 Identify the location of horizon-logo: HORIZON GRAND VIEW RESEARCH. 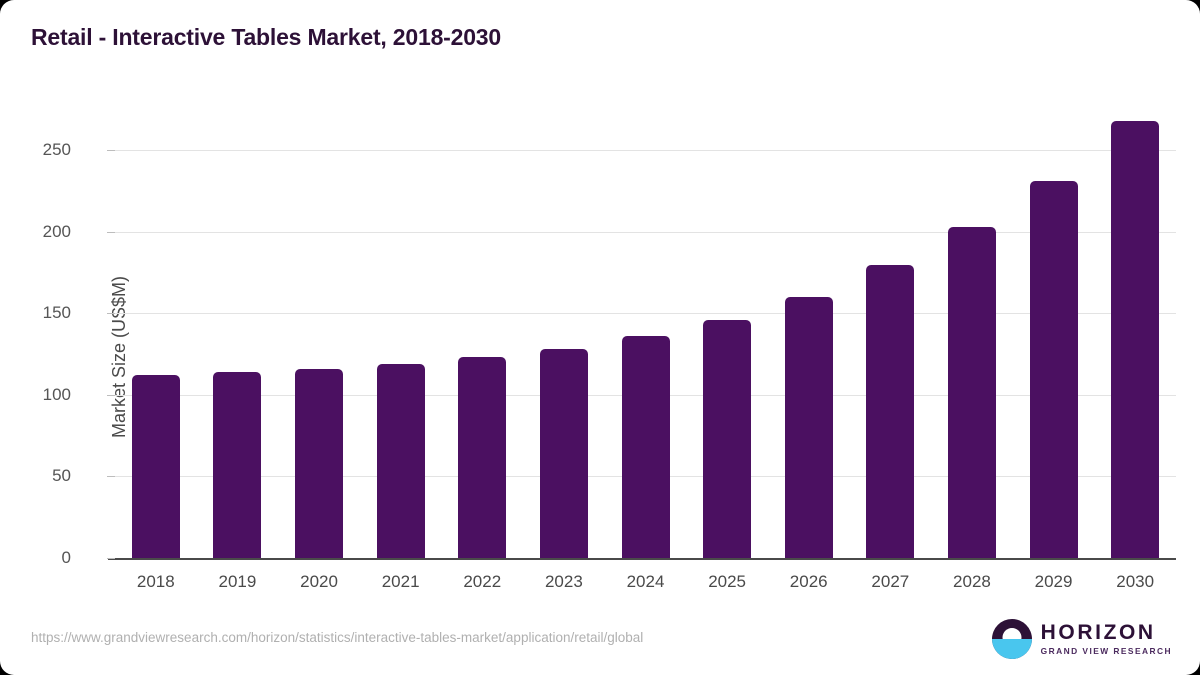
(1081, 639).